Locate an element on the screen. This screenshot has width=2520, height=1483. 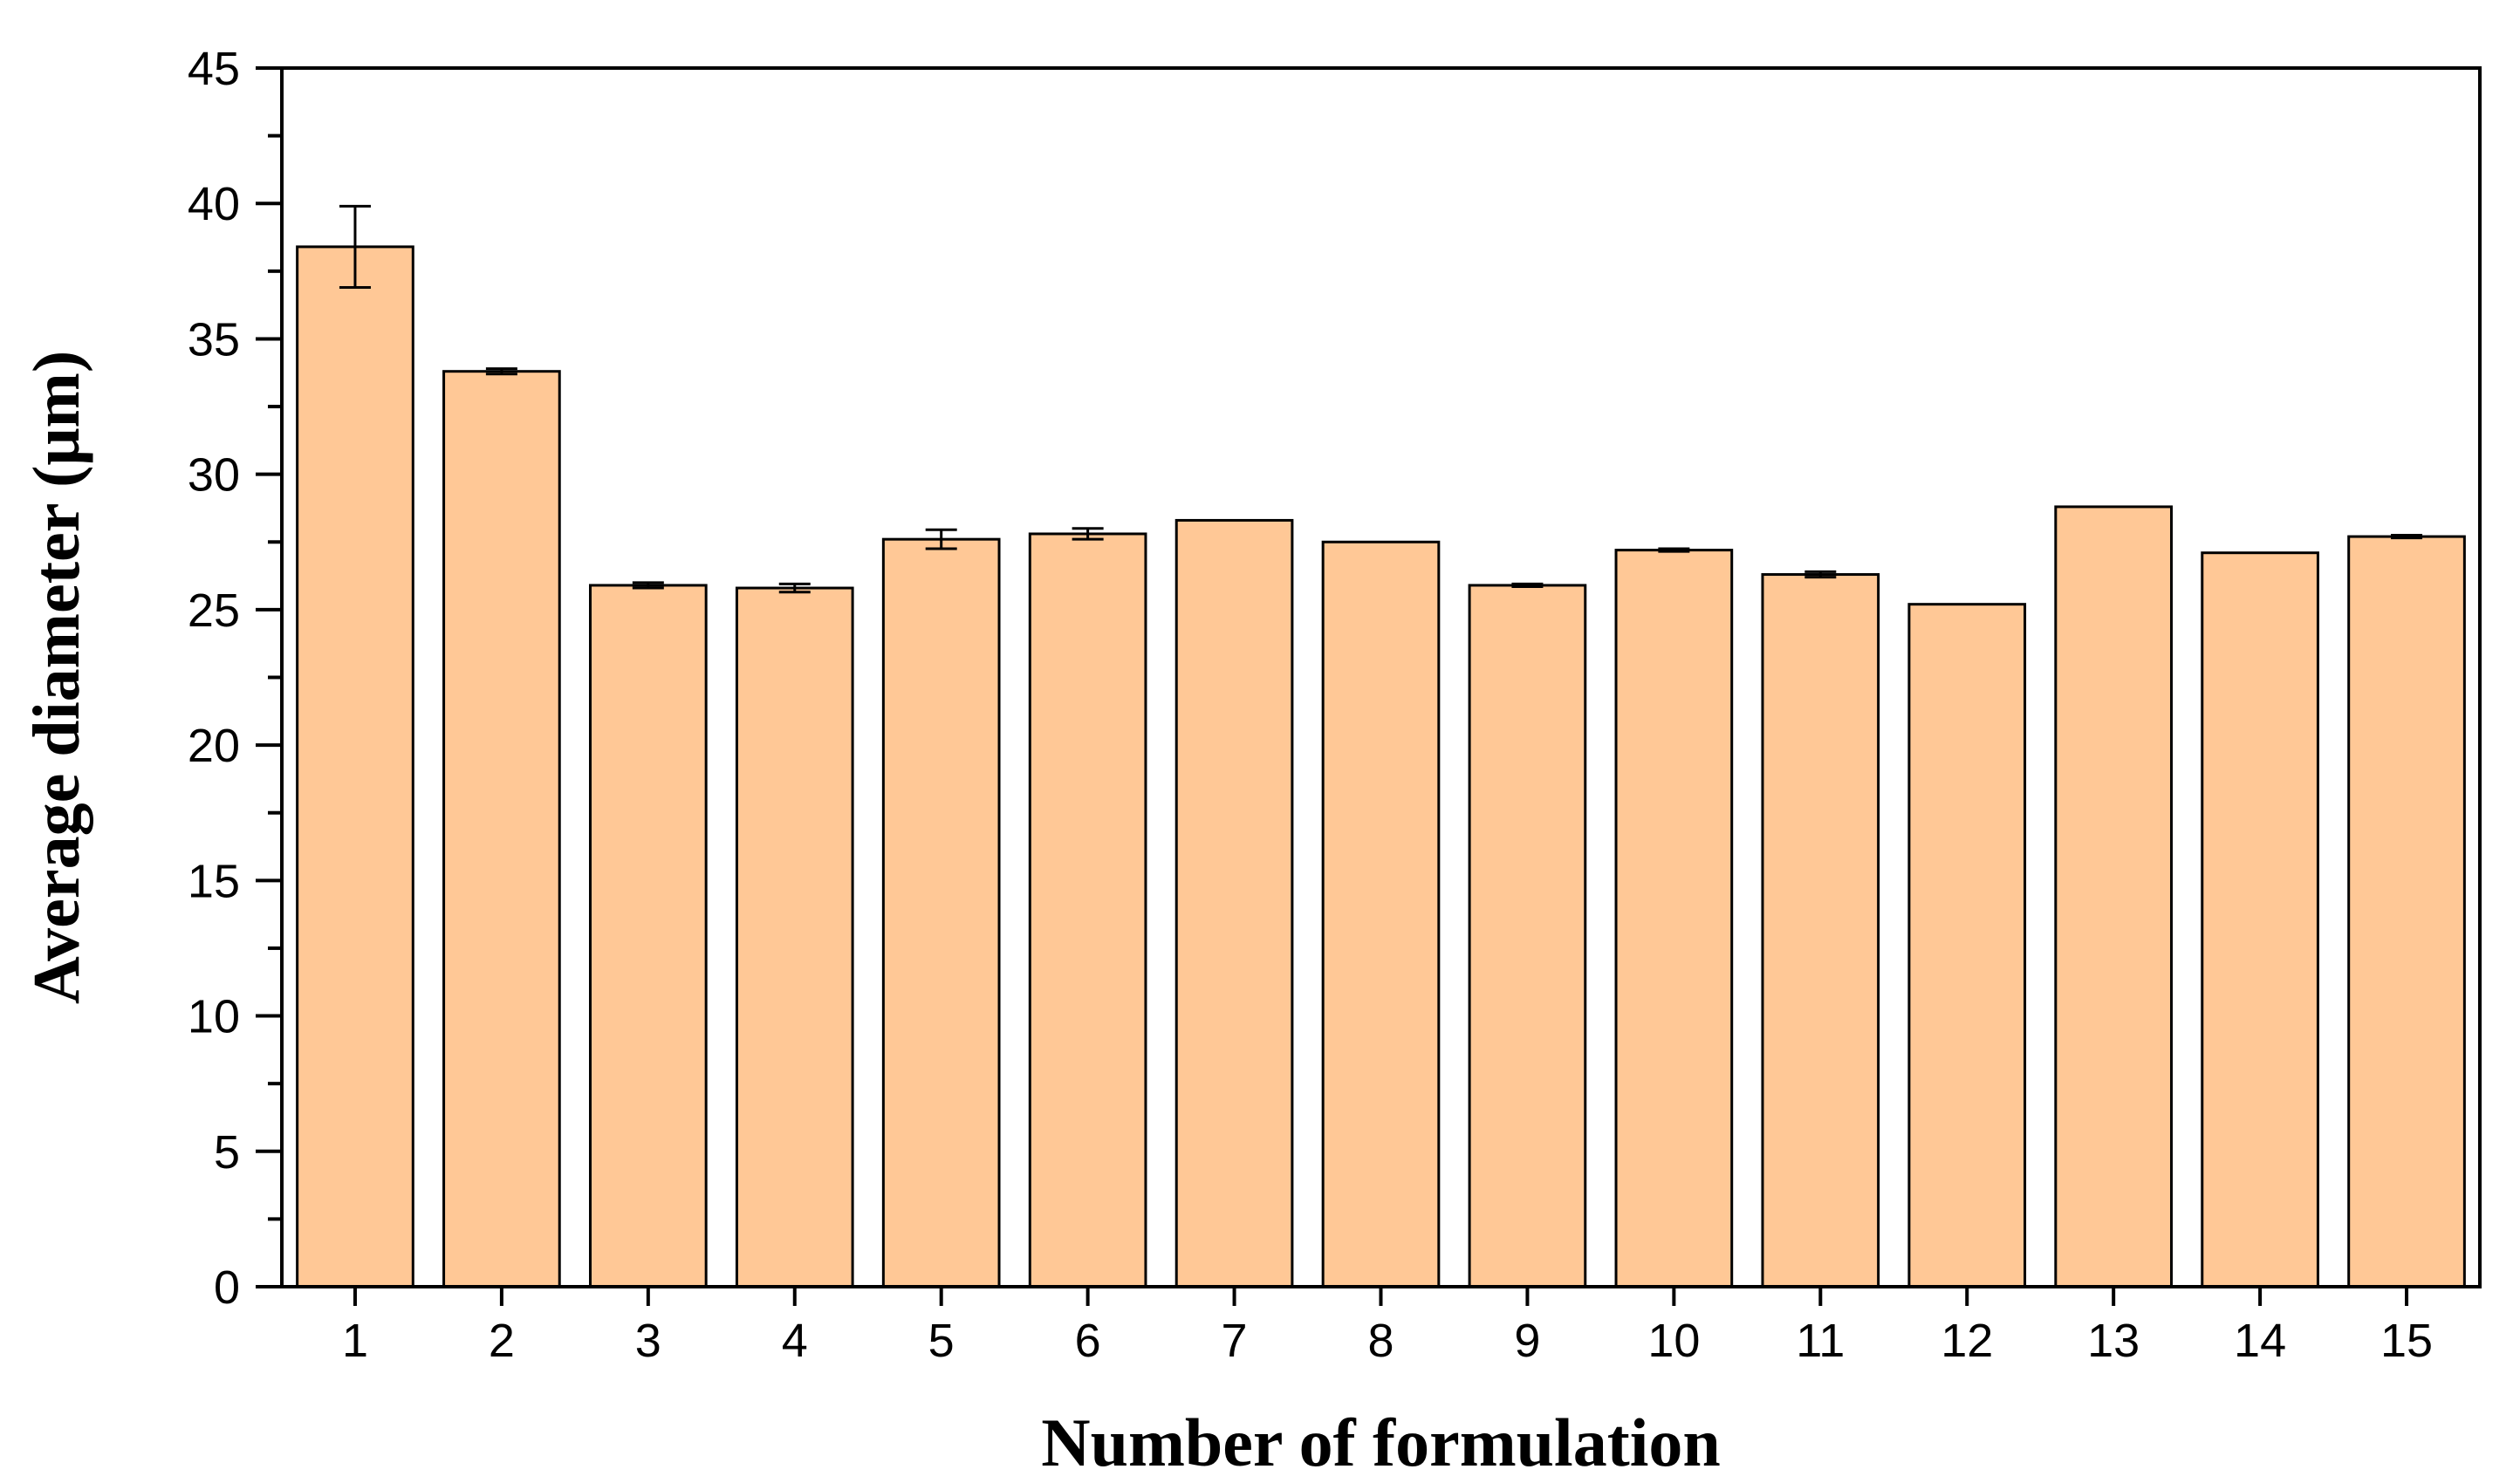
y-tick-label-10: 10 is located at coordinates (214, 1017).